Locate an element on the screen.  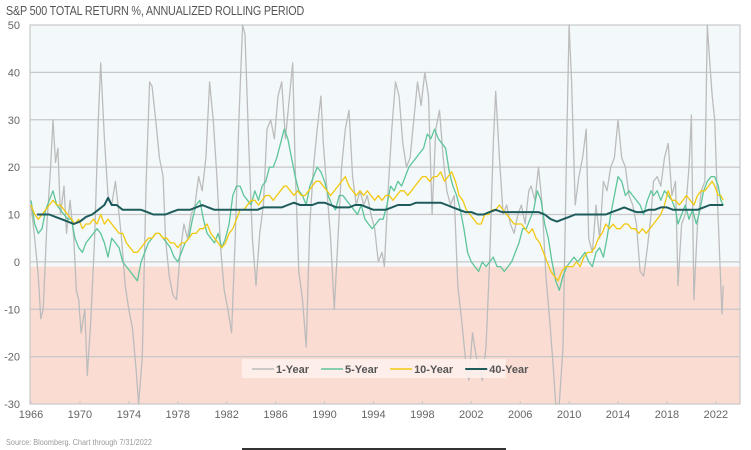
x-tick-label: 2022 is located at coordinates (716, 415).